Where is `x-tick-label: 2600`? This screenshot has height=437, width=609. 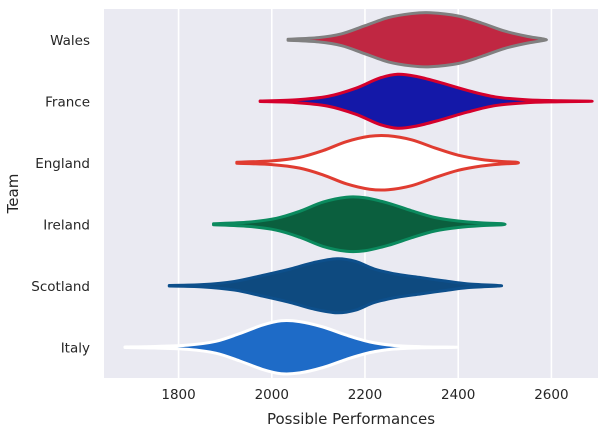 x-tick-label: 2600 is located at coordinates (551, 395).